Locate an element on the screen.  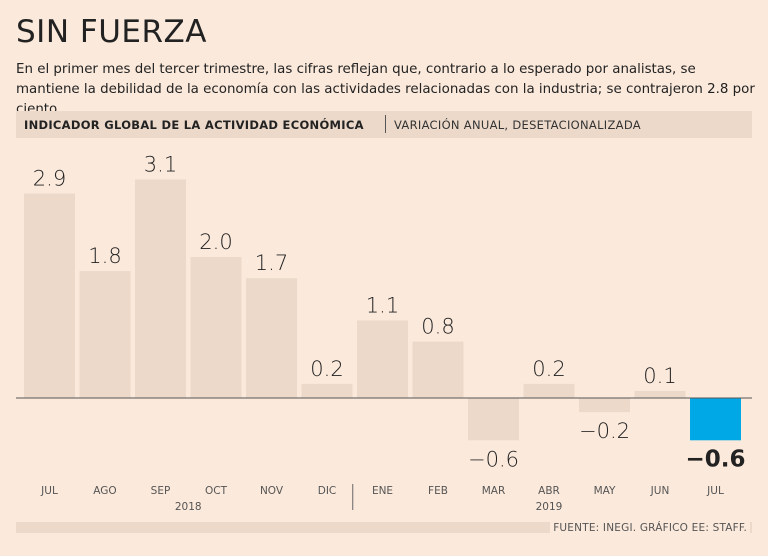
x-tick-label-8: MAR is located at coordinates (494, 491).